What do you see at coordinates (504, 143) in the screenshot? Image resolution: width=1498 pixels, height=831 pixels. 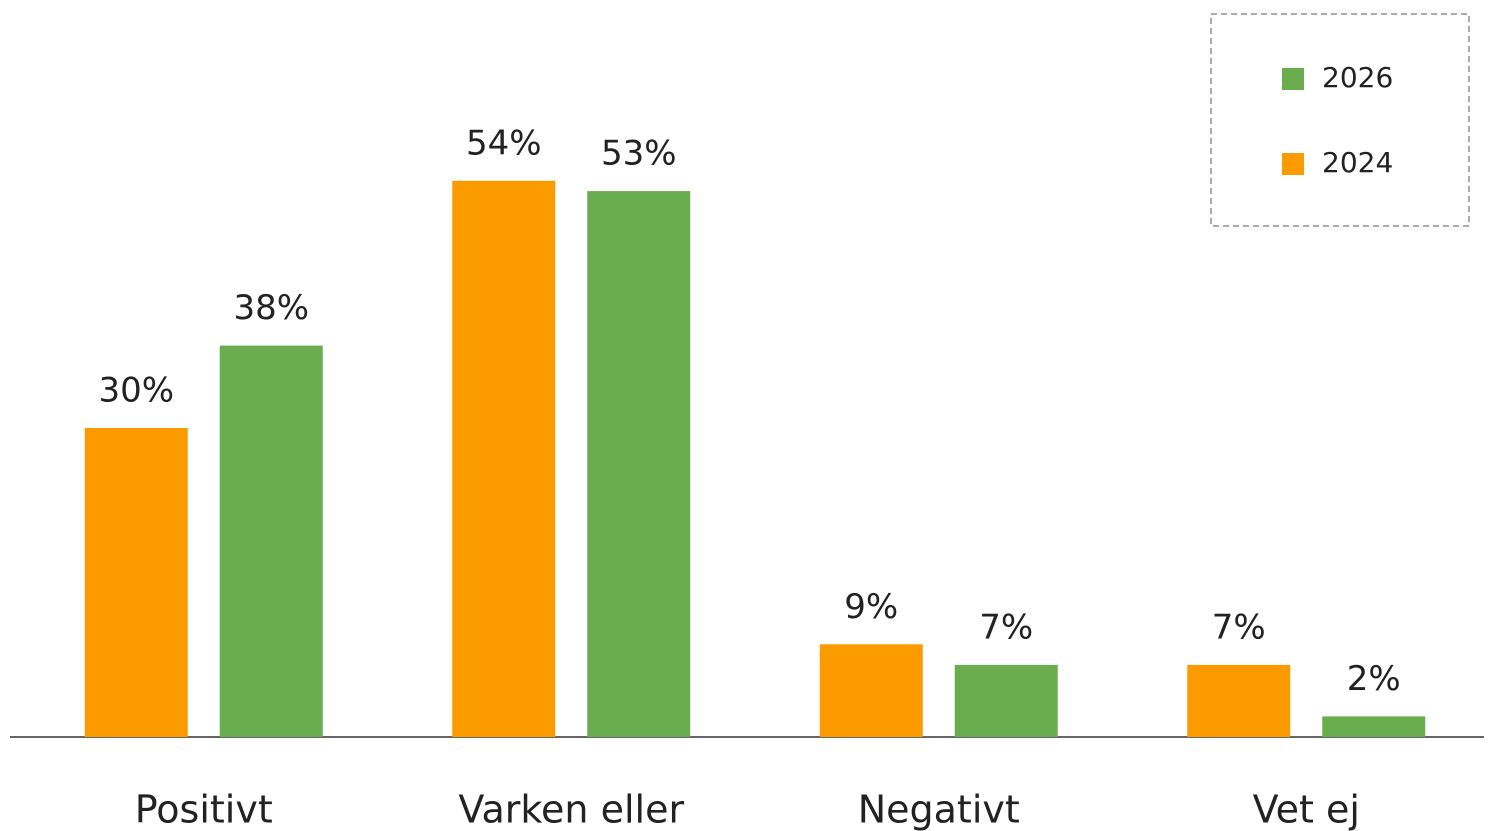 I see `data-label: 54%` at bounding box center [504, 143].